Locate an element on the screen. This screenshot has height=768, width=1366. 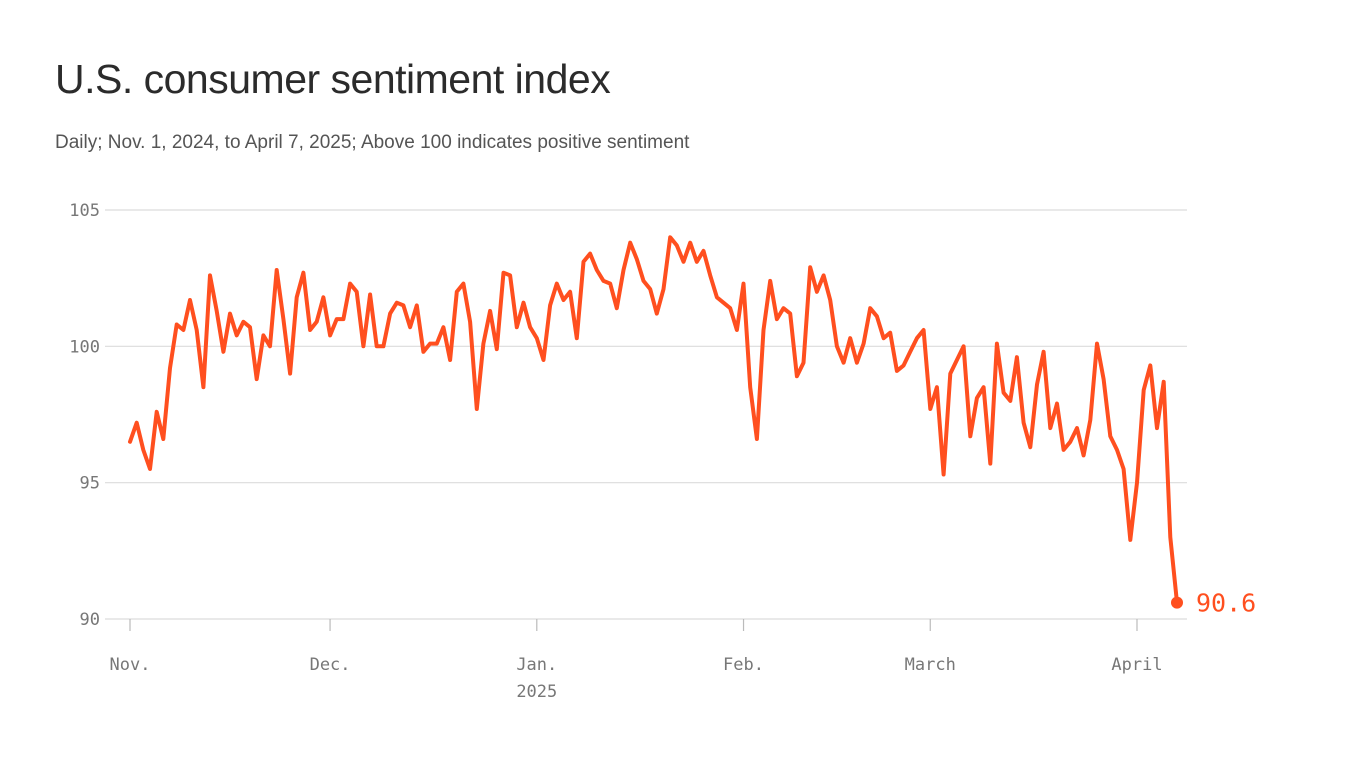
end-value-label: 90.6 is located at coordinates (1226, 603).